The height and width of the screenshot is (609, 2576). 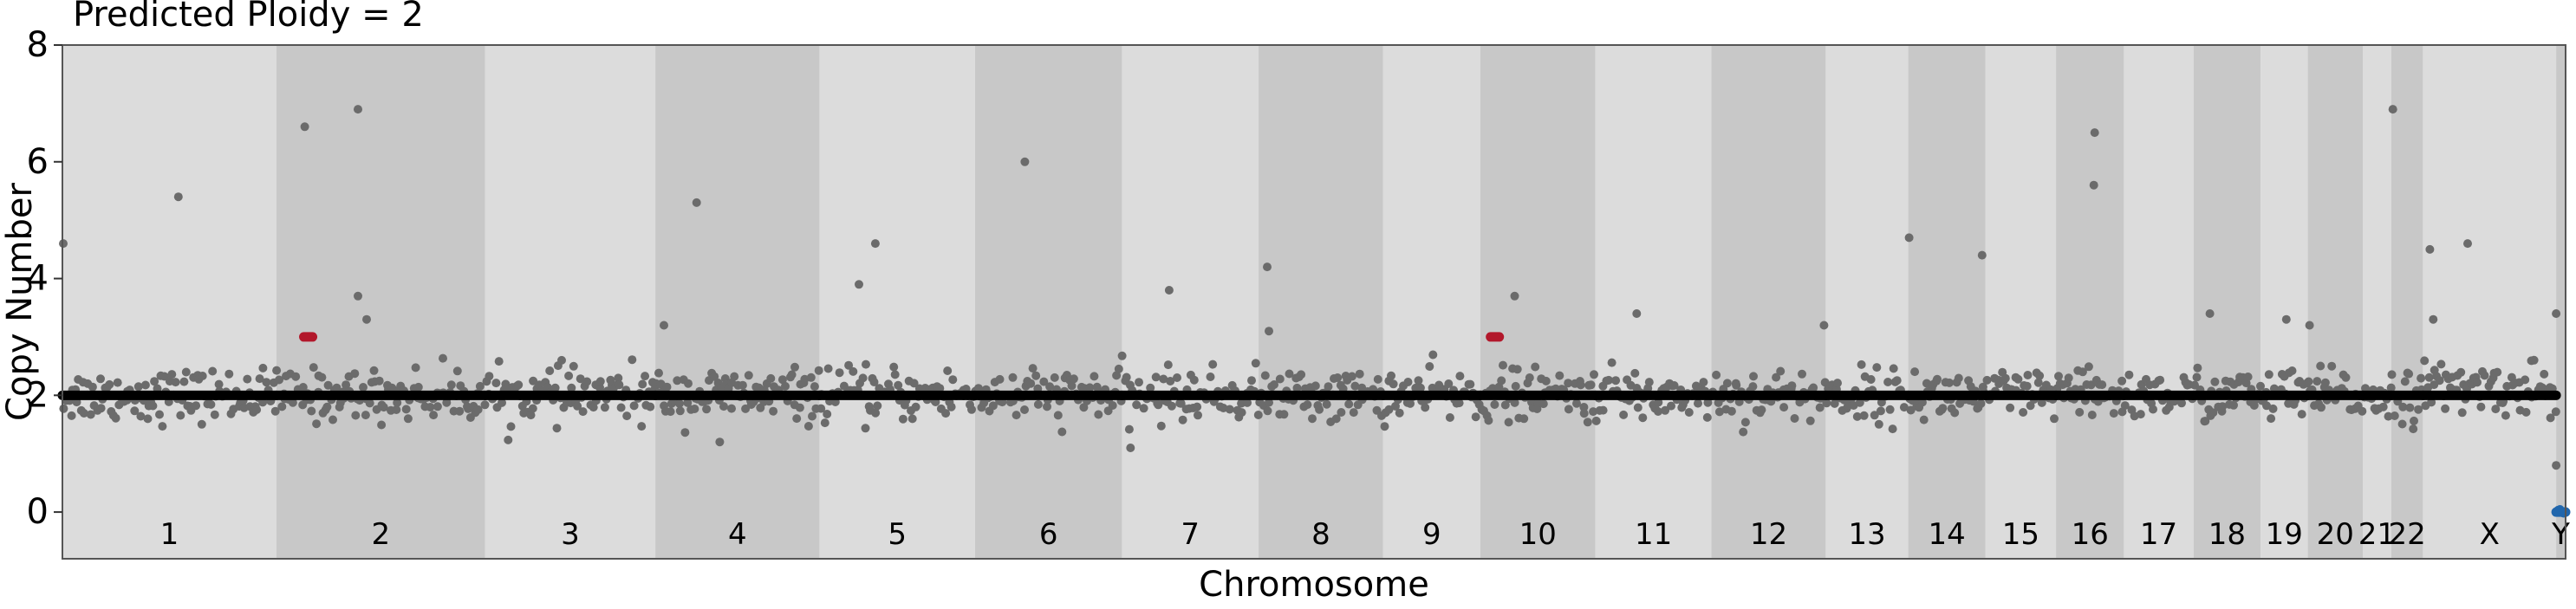 I want to click on chromosome-label: 20, so click(x=2335, y=534).